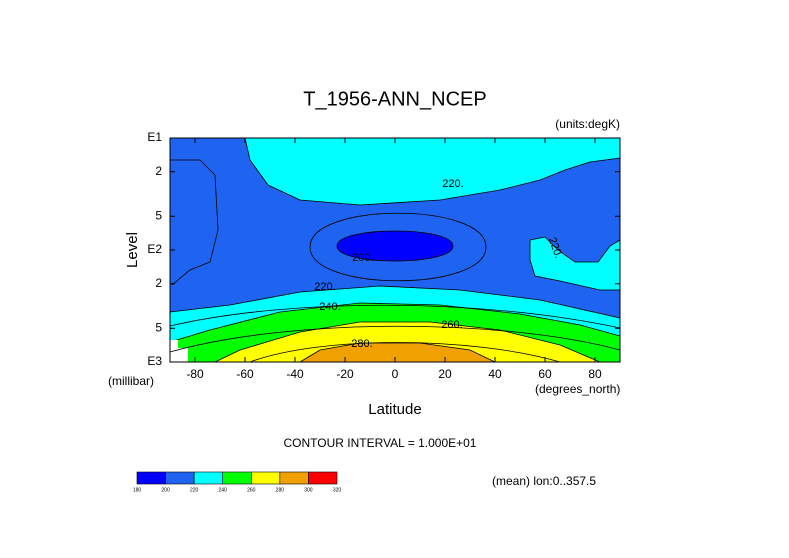 The height and width of the screenshot is (558, 789). Describe the element at coordinates (245, 374) in the screenshot. I see `x-tick-label: -60` at that location.